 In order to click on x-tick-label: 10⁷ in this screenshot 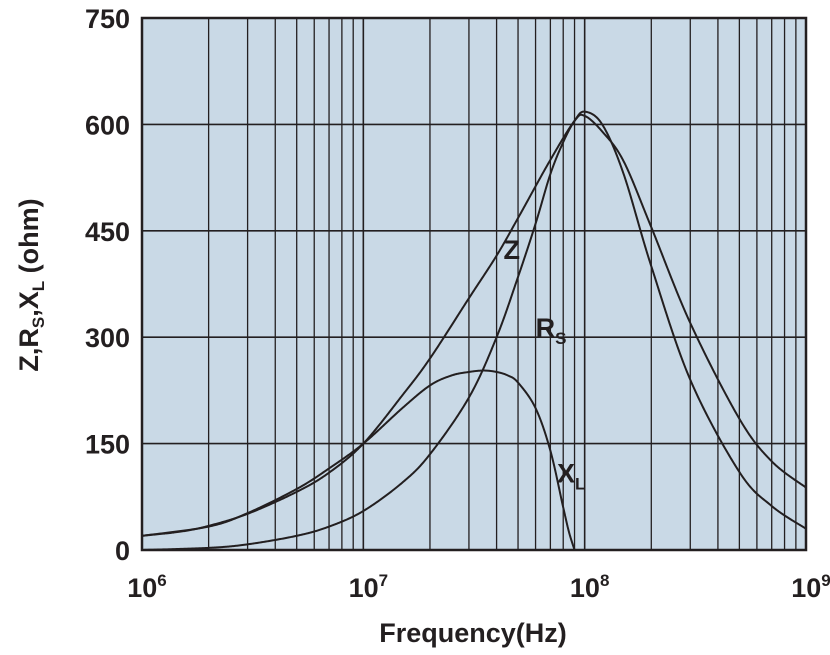, I will do `click(369, 587)`.